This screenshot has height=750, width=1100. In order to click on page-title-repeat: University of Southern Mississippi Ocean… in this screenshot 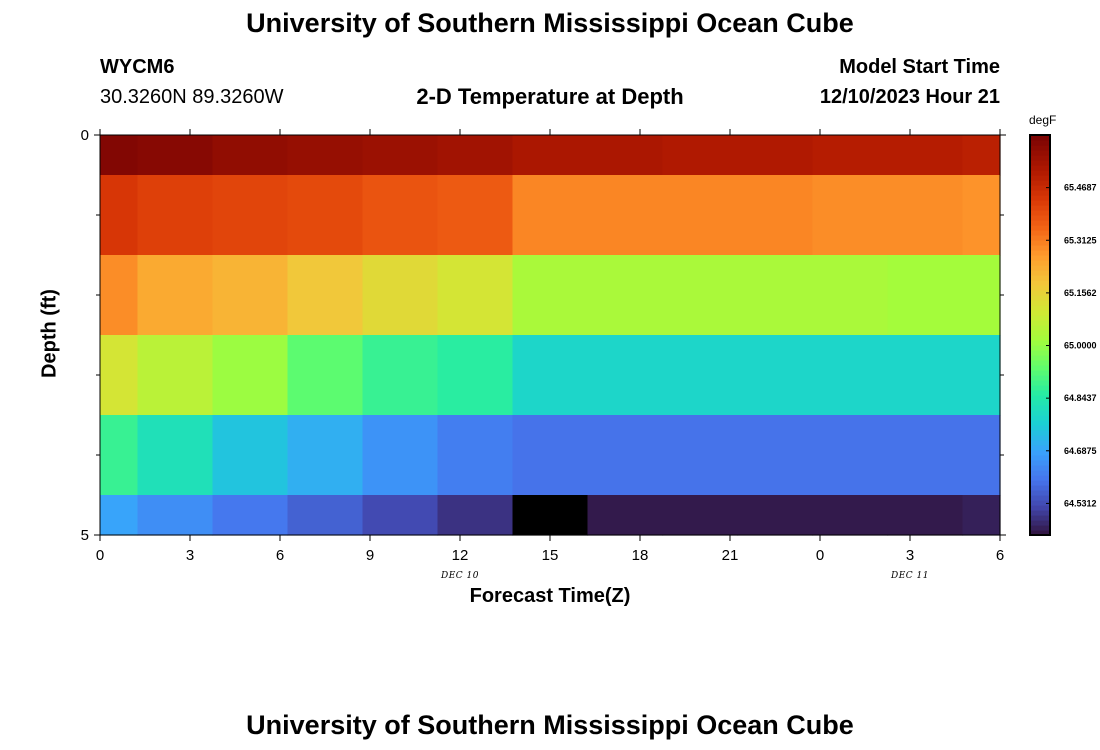, I will do `click(550, 725)`.